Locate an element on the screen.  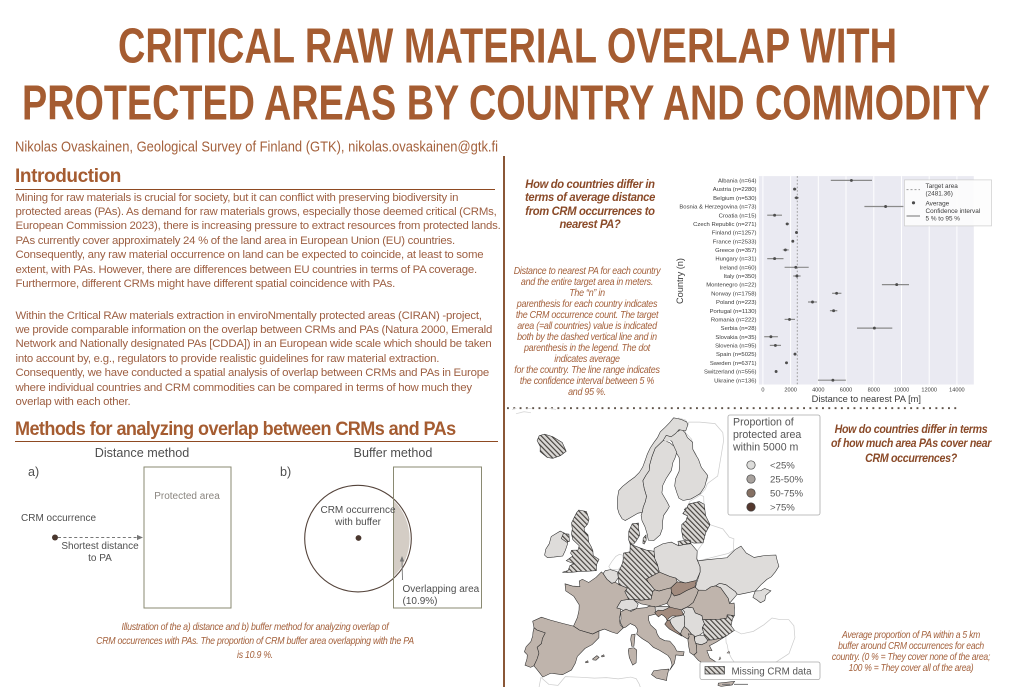
svg-text: Romania (n=222) is located at coordinates (734, 321).